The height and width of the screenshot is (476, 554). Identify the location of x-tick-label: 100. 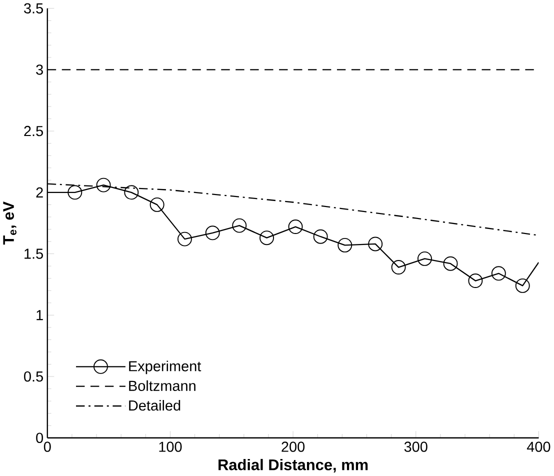
(170, 447).